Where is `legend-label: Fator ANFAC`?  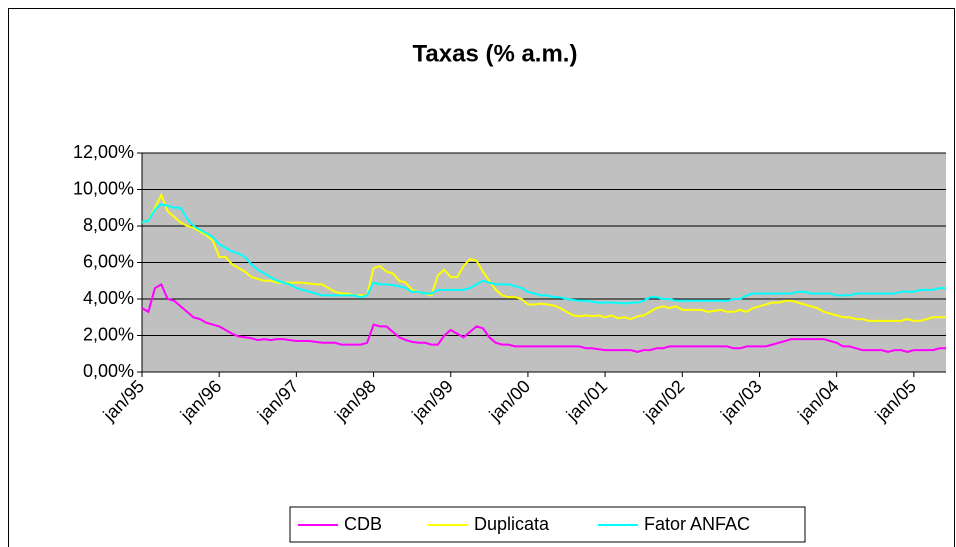
legend-label: Fator ANFAC is located at coordinates (697, 524).